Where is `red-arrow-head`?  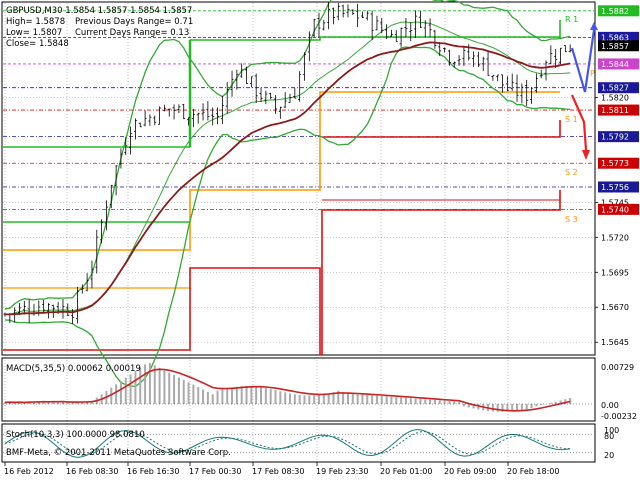 red-arrow-head is located at coordinates (586, 155).